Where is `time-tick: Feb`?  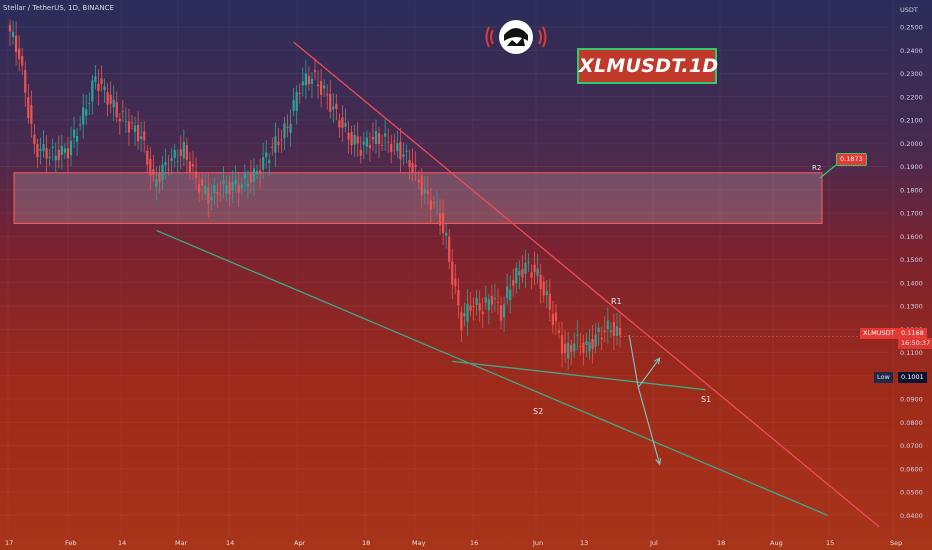 time-tick: Feb is located at coordinates (71, 543).